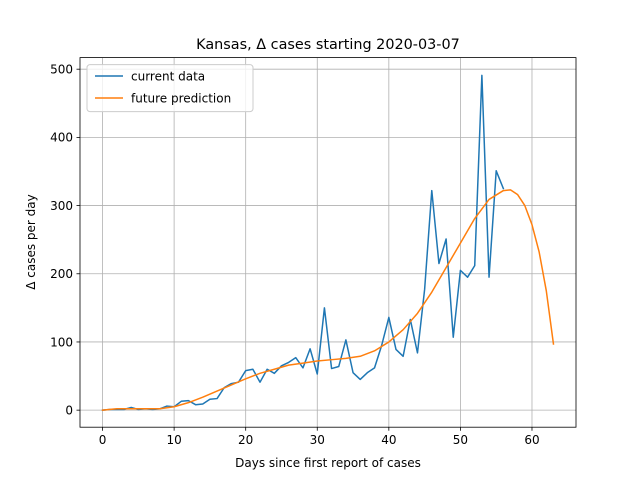 The image size is (640, 484). I want to click on x-tick-label: 30, so click(317, 440).